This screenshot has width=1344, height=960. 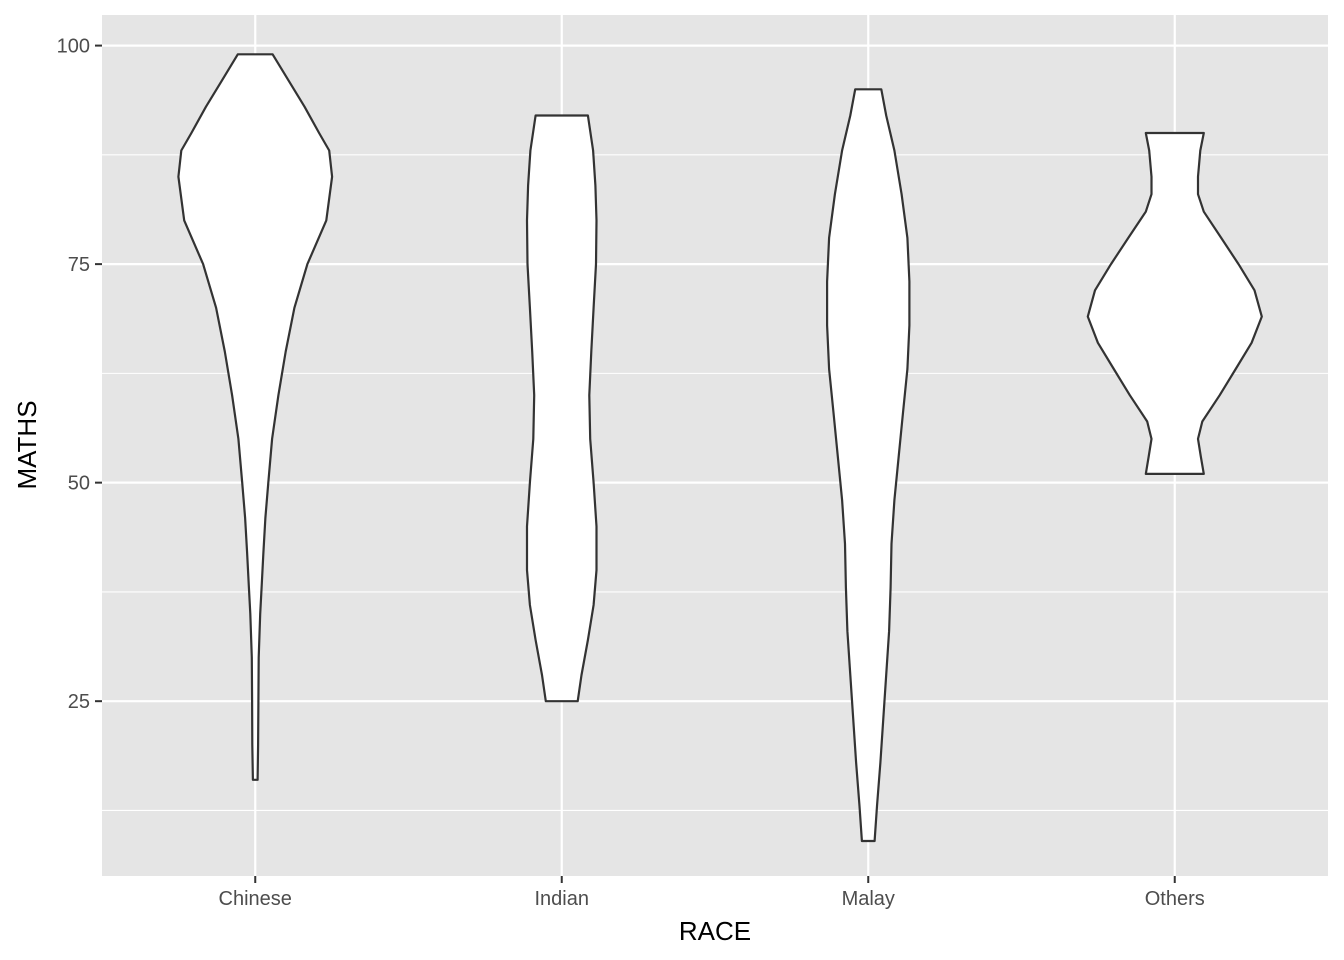 What do you see at coordinates (255, 899) in the screenshot?
I see `x-tick-label: Chinese` at bounding box center [255, 899].